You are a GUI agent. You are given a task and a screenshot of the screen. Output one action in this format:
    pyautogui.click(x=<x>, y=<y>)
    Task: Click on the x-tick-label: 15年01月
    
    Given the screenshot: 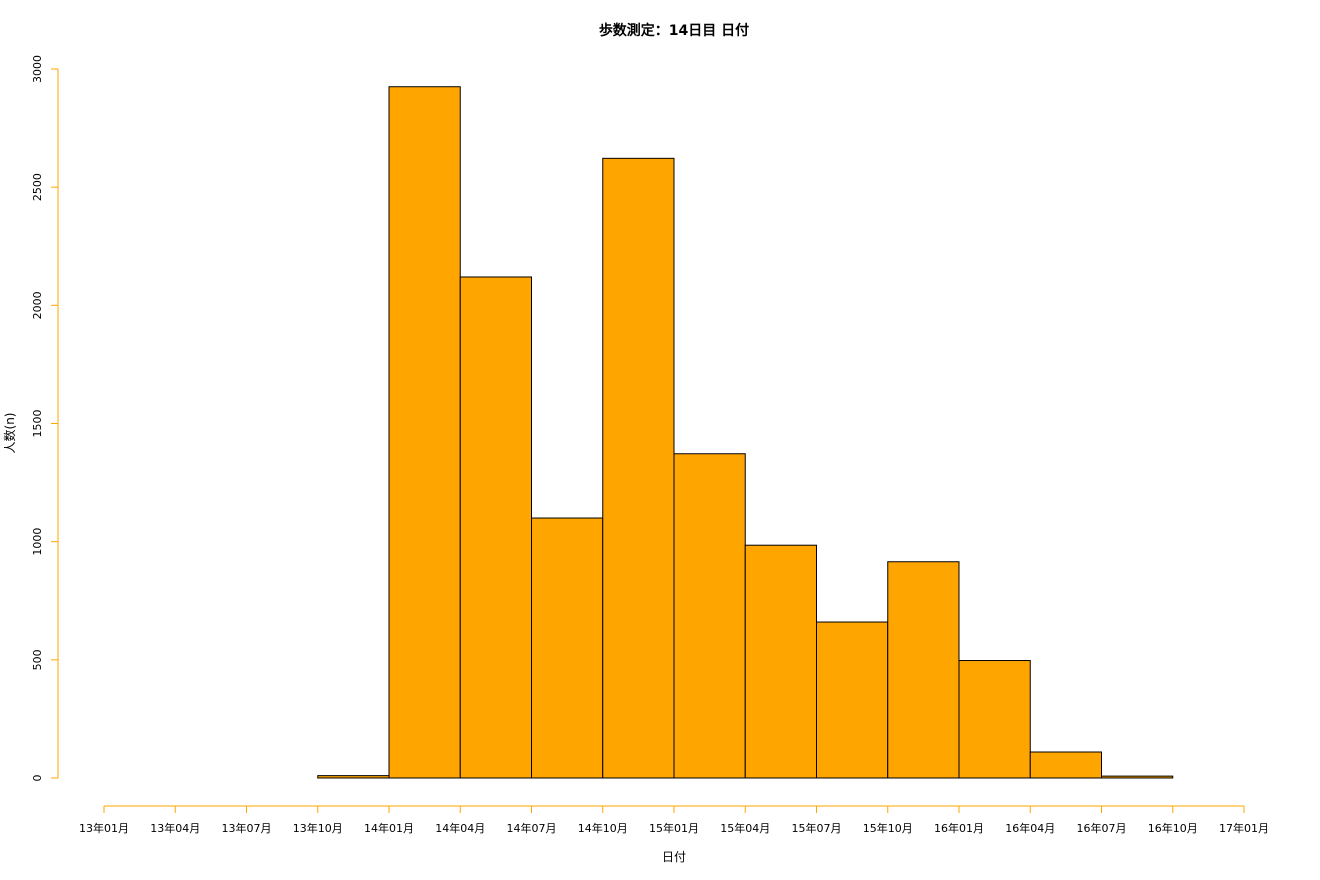 What is the action you would take?
    pyautogui.click(x=674, y=828)
    